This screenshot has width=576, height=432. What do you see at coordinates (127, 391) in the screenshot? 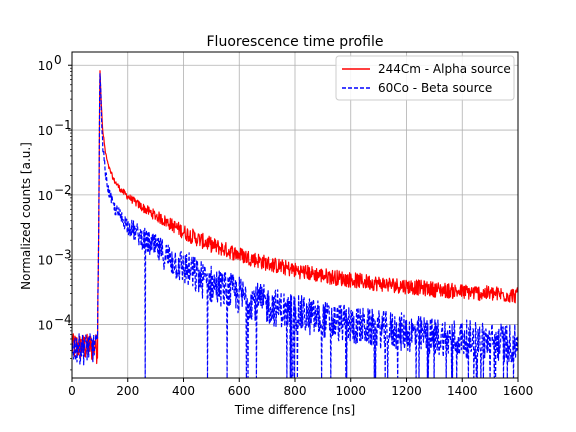
I see `x-tick-label: 200` at bounding box center [127, 391].